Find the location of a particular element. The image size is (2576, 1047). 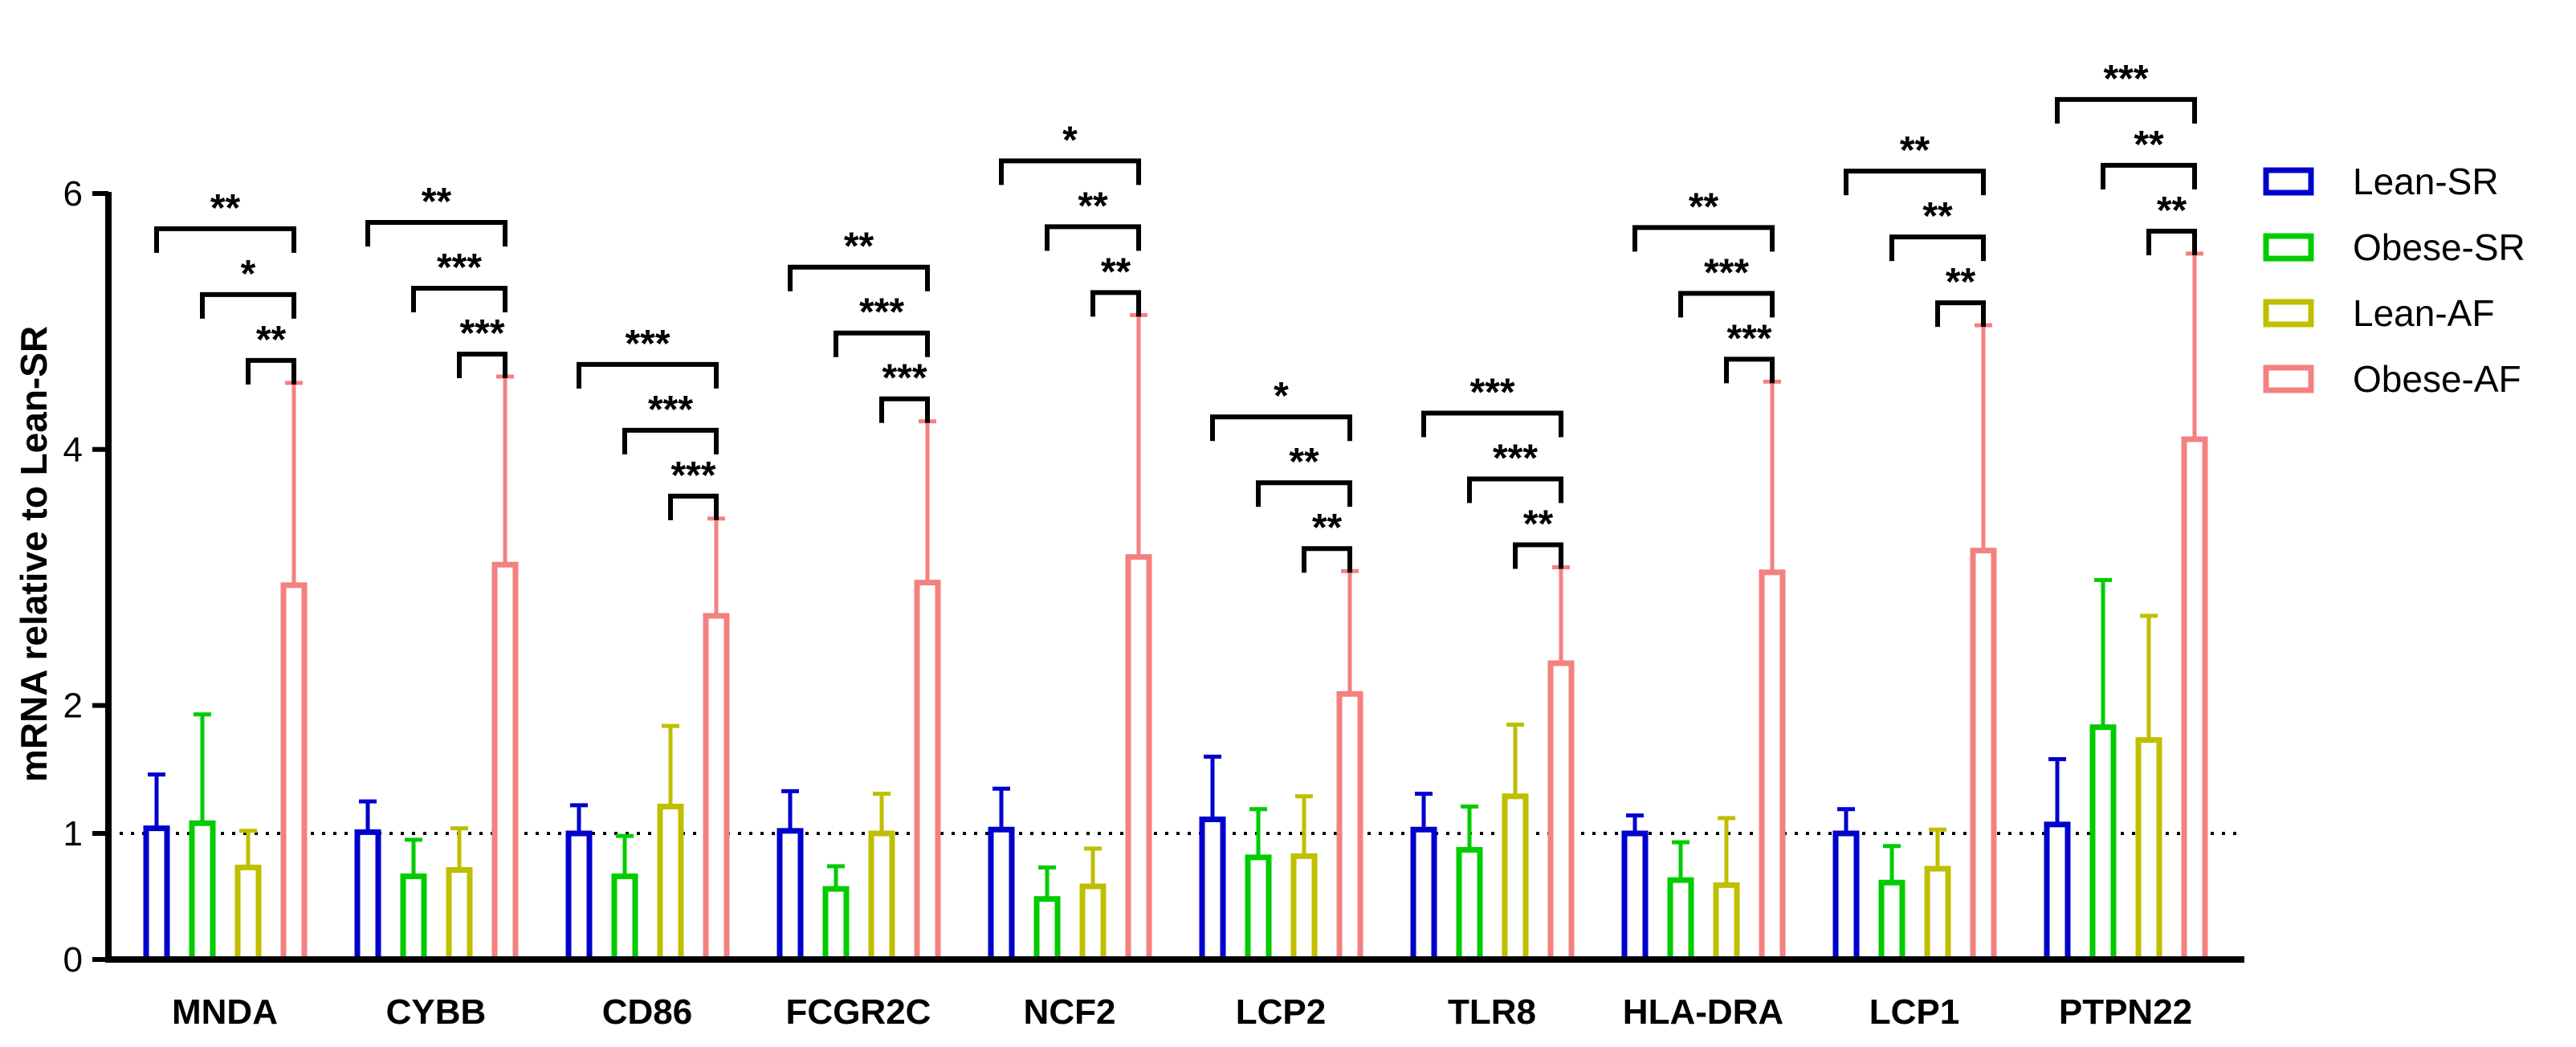

x-tick-label: LCP1 is located at coordinates (1914, 1012).